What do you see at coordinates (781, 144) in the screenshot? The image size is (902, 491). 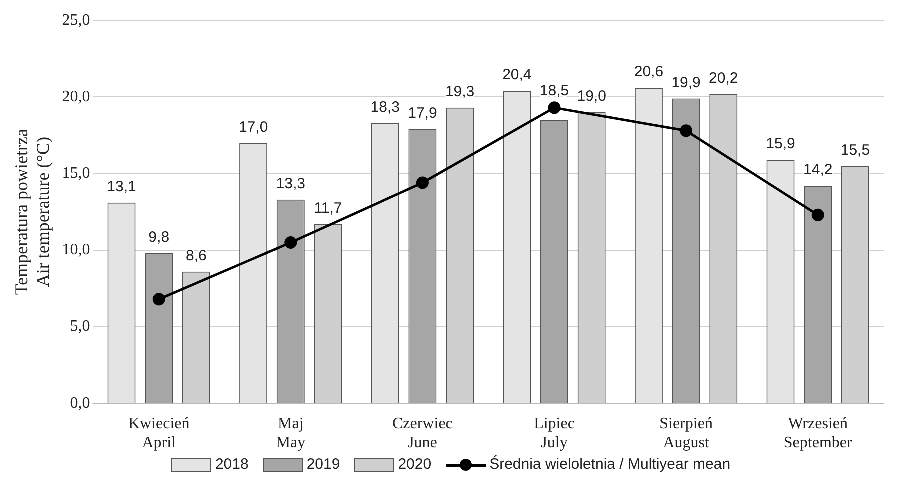 I see `data-label: 15,9` at bounding box center [781, 144].